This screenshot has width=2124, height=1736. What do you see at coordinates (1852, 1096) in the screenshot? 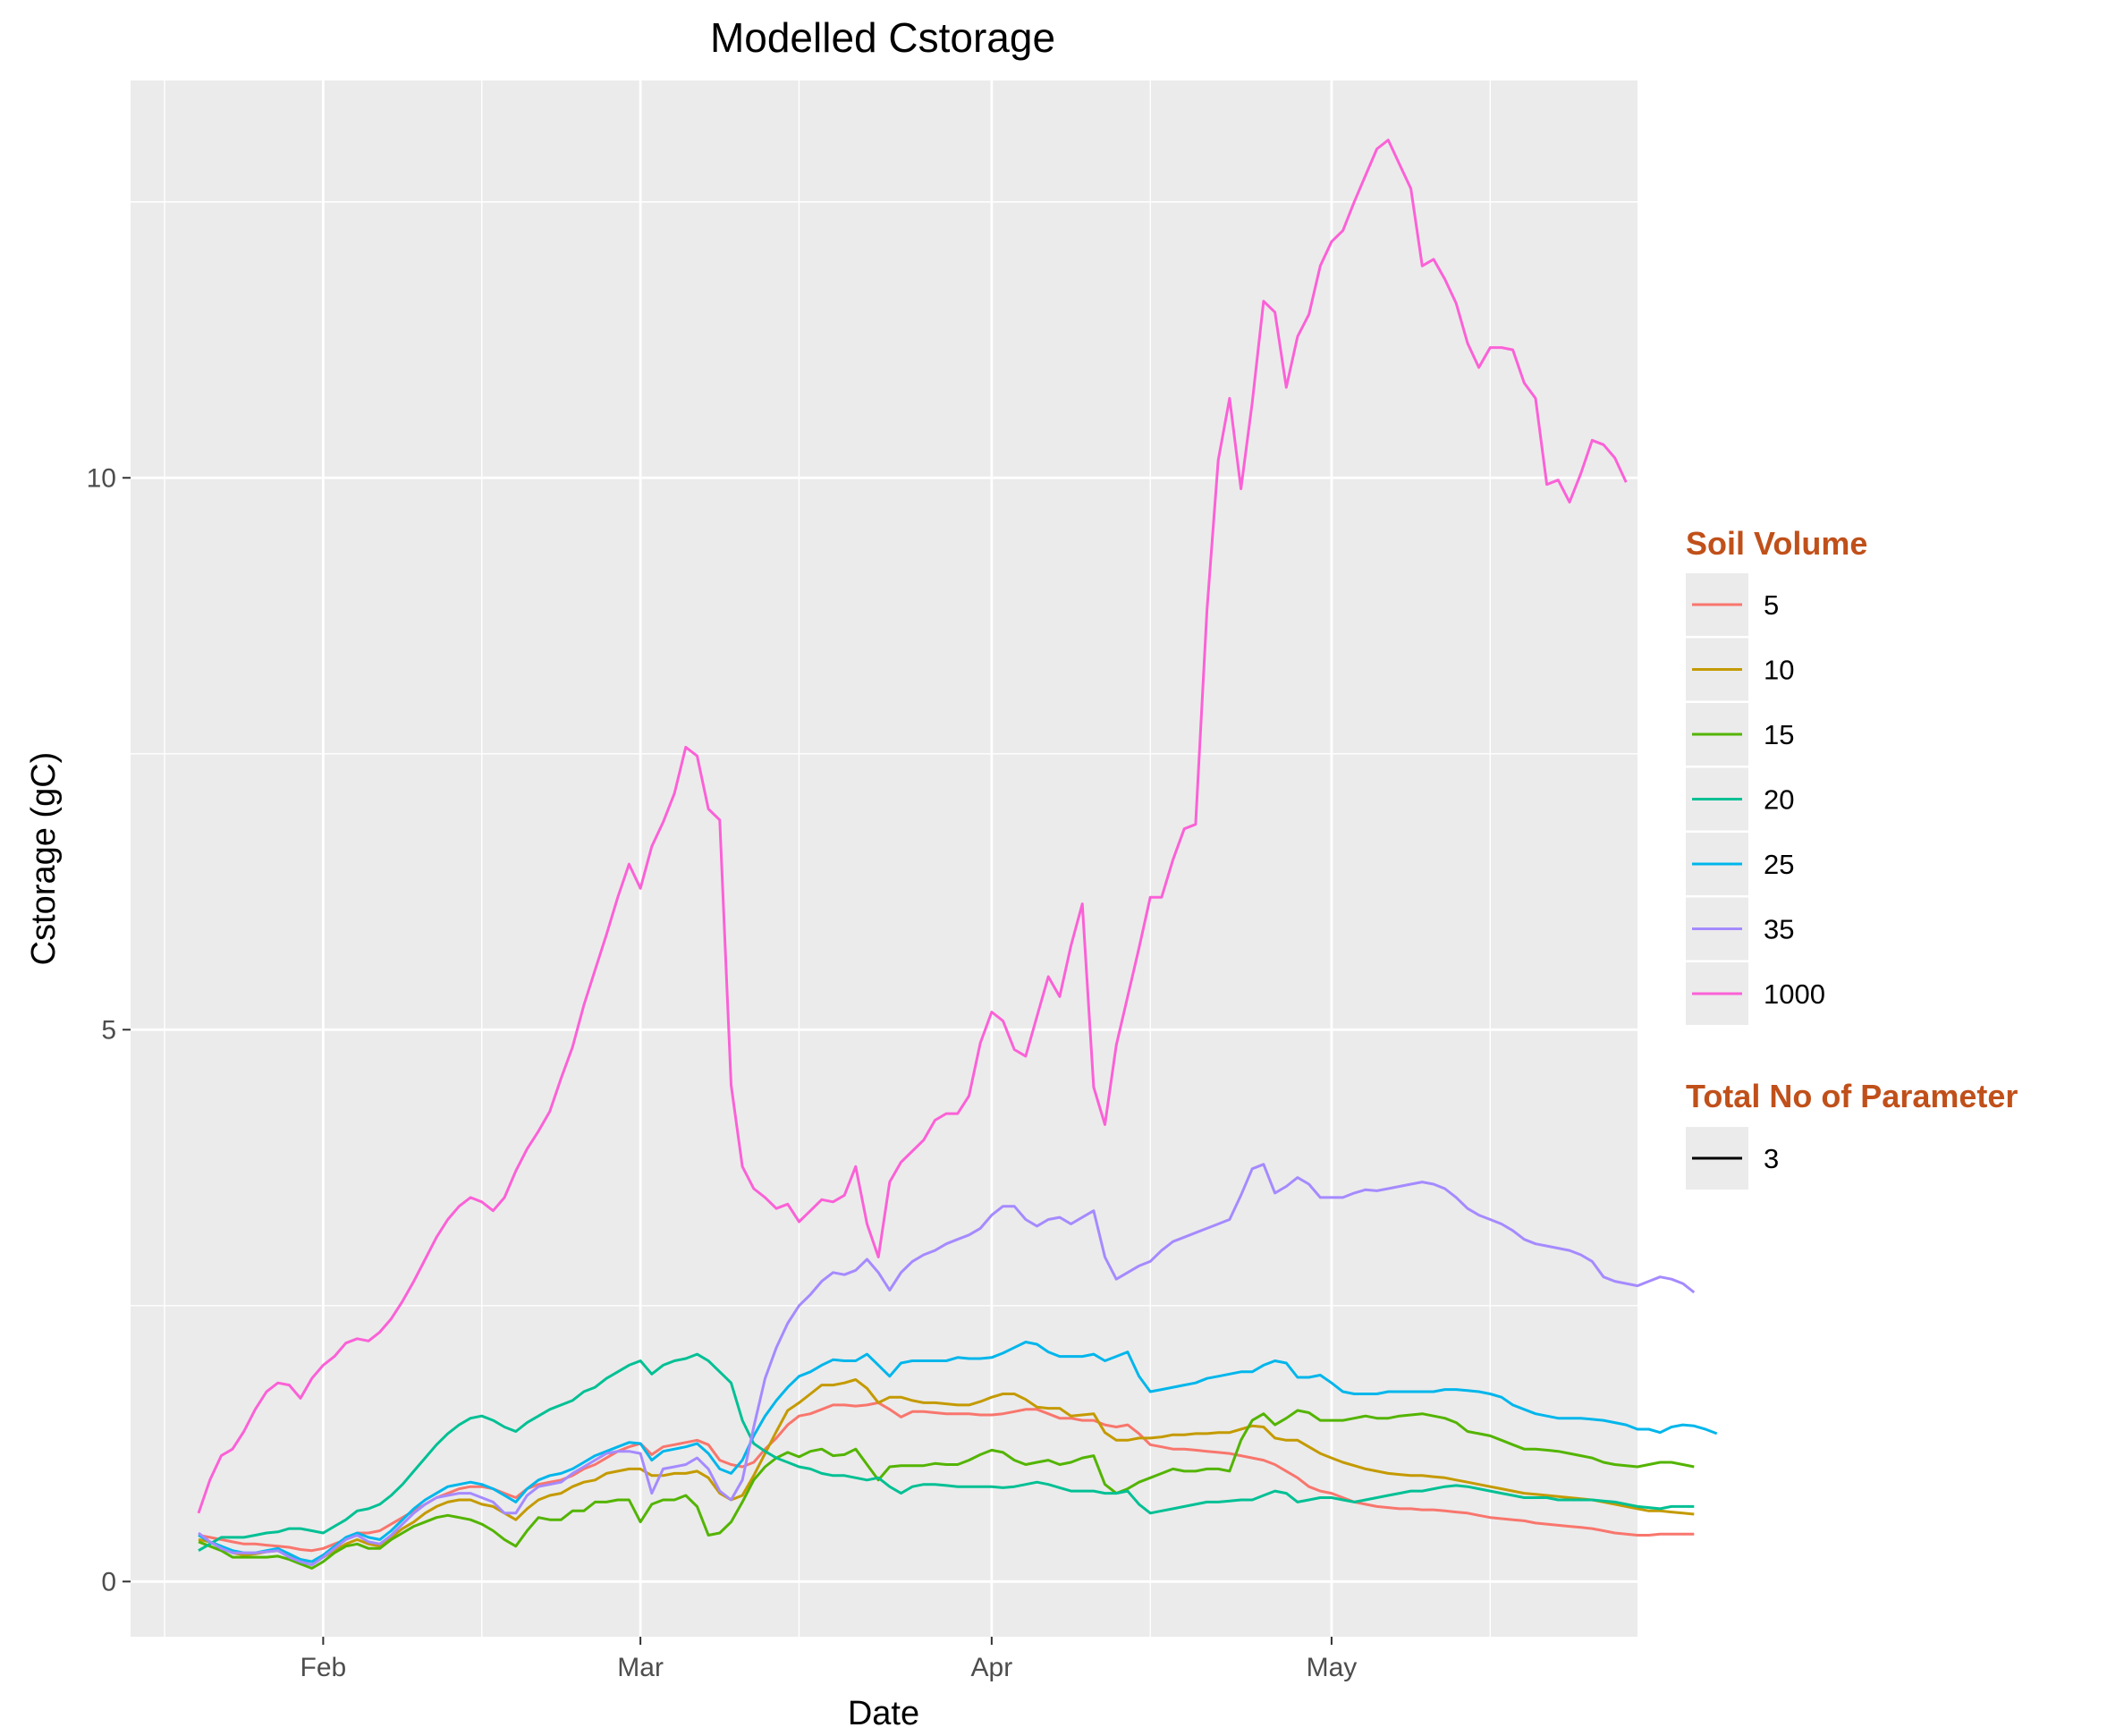
I see `legend-title: Total No of Parameter` at bounding box center [1852, 1096].